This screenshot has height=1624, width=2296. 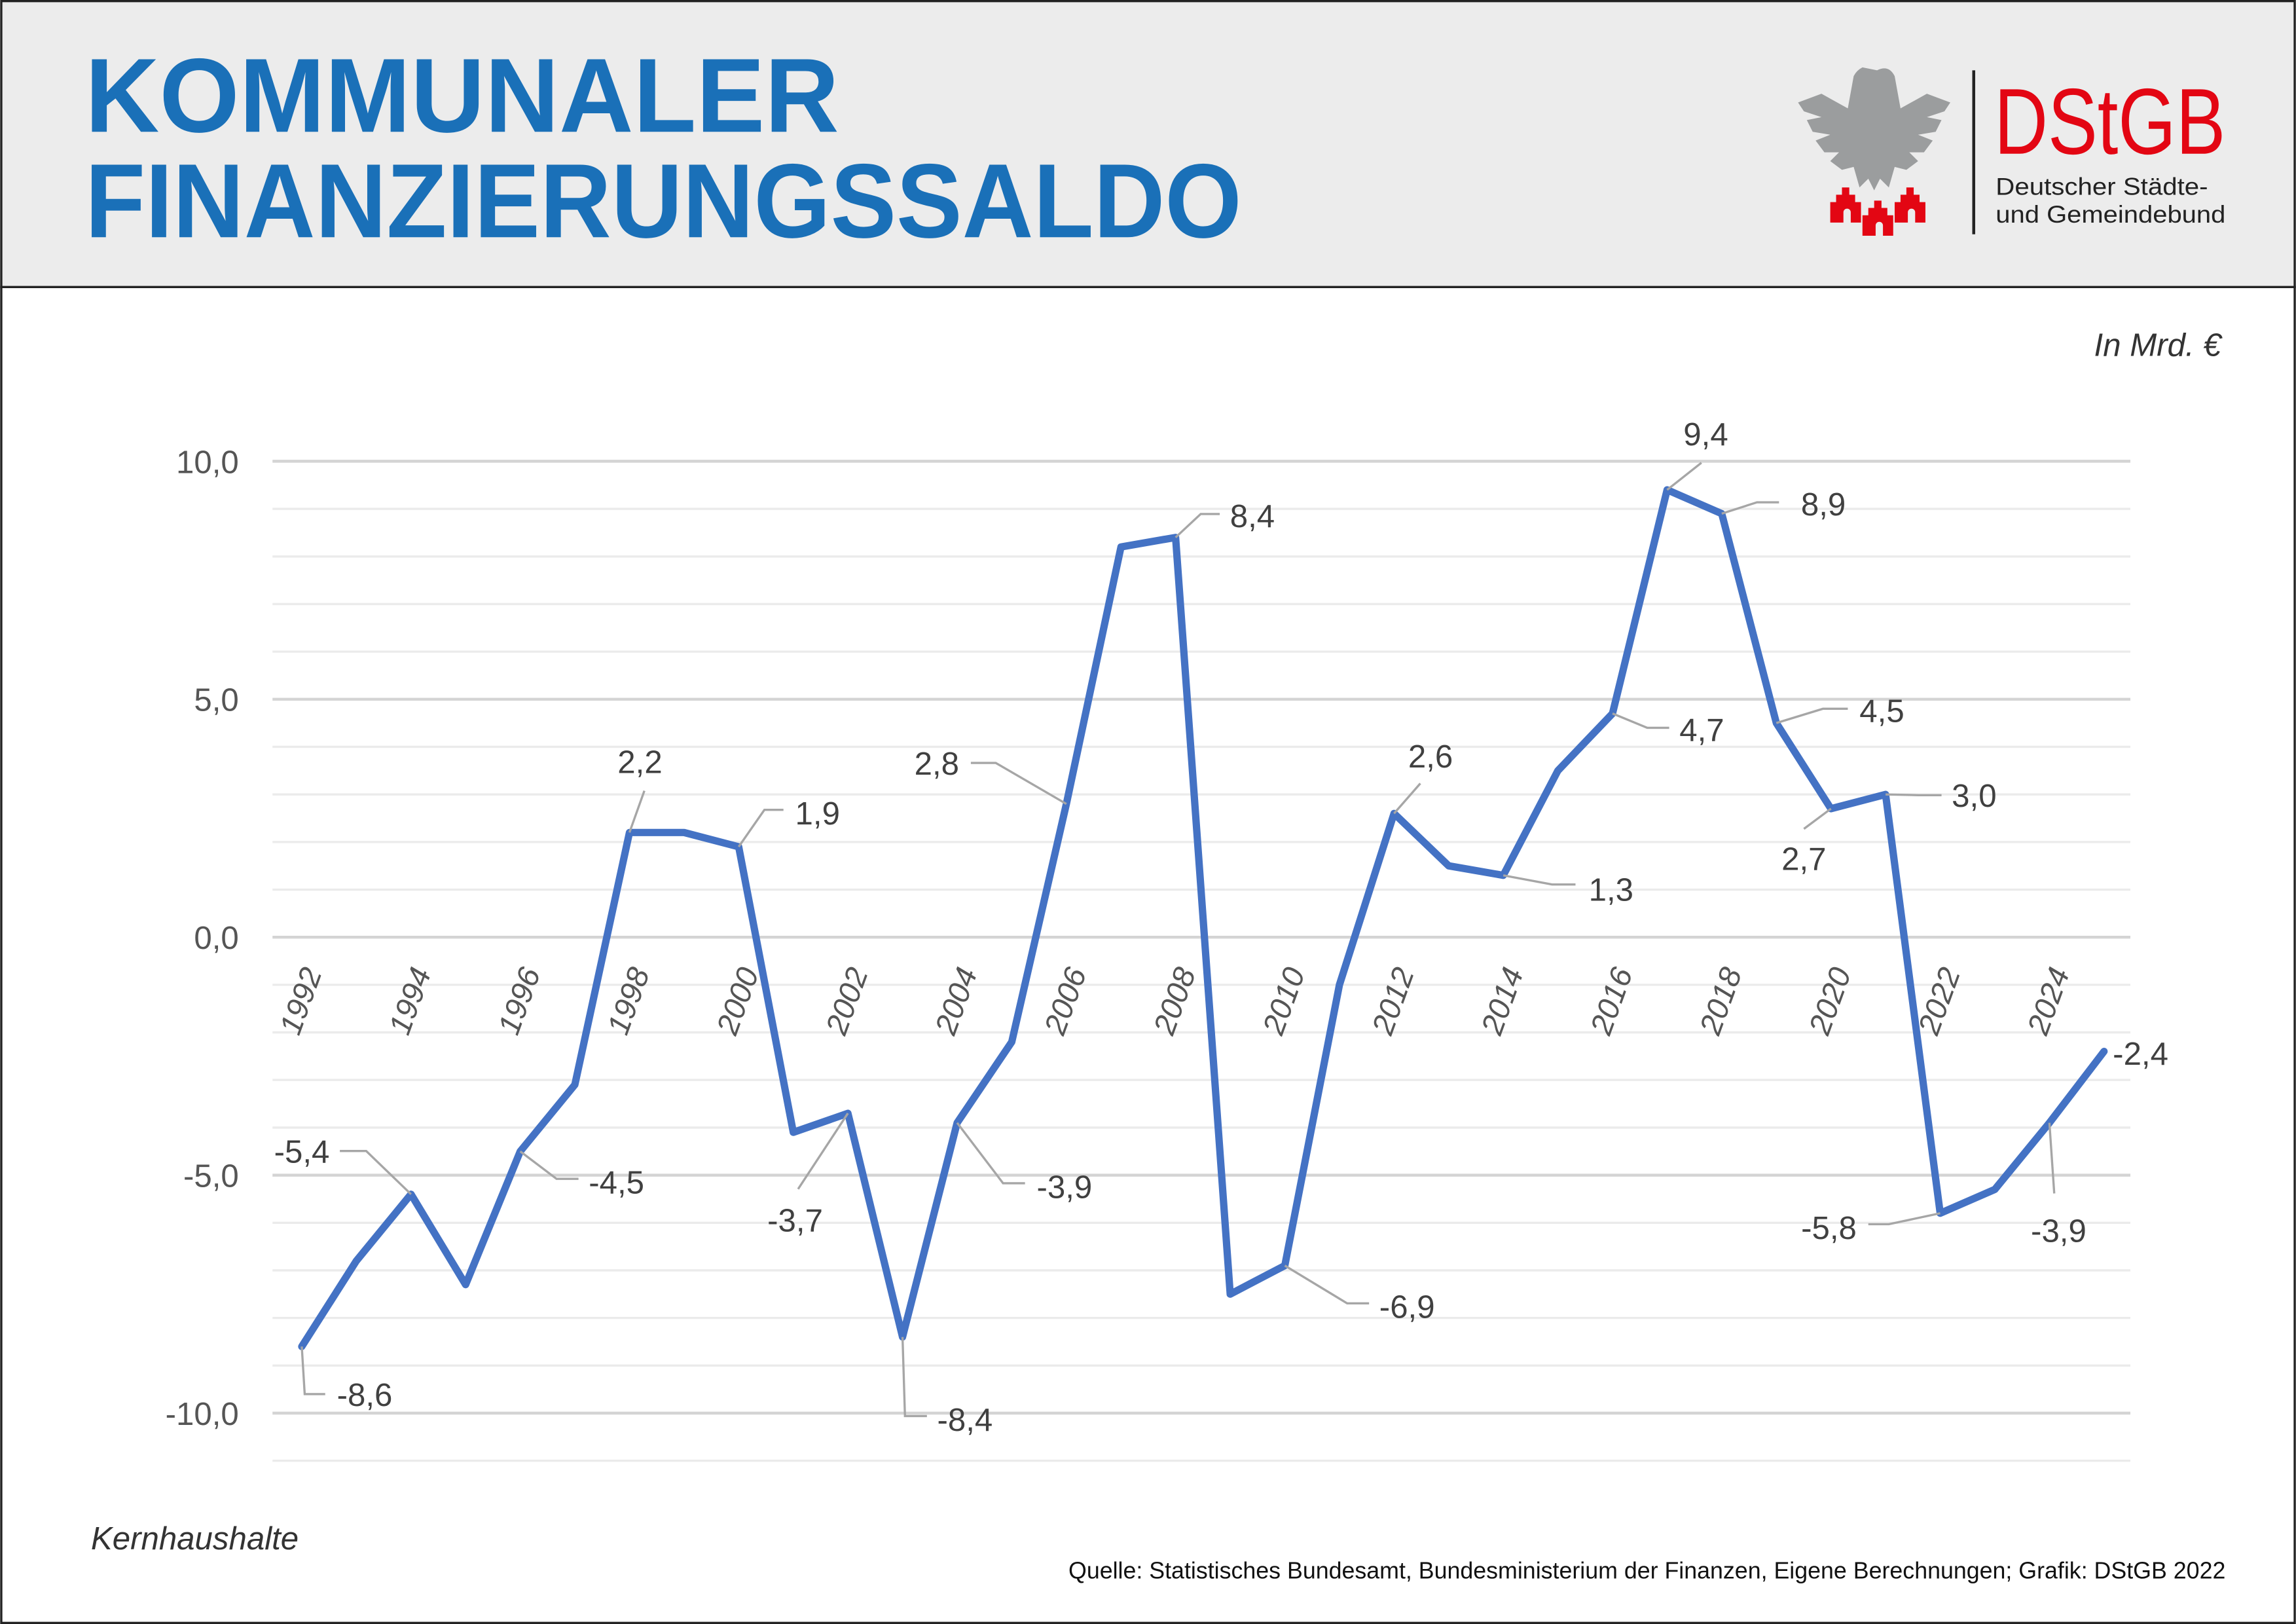 What do you see at coordinates (1974, 796) in the screenshot?
I see `data-label: 3,0` at bounding box center [1974, 796].